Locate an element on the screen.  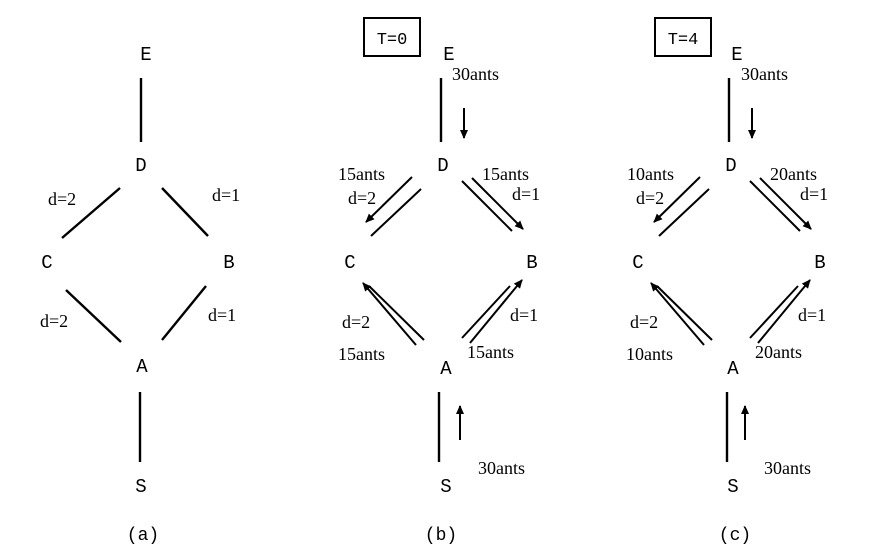
flow-label-d-c: 15ants is located at coordinates (361, 174).